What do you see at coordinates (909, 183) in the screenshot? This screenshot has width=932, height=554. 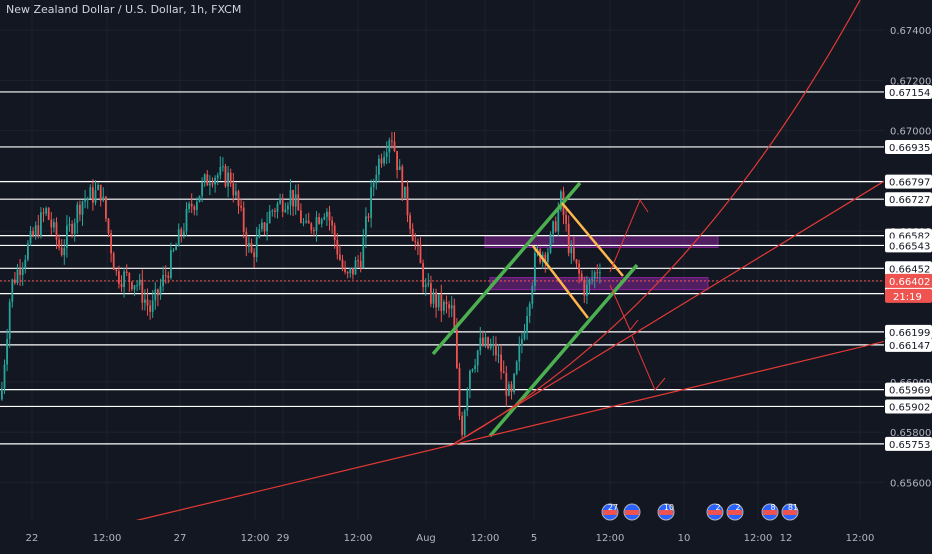 I see `level-label: 0.66797` at bounding box center [909, 183].